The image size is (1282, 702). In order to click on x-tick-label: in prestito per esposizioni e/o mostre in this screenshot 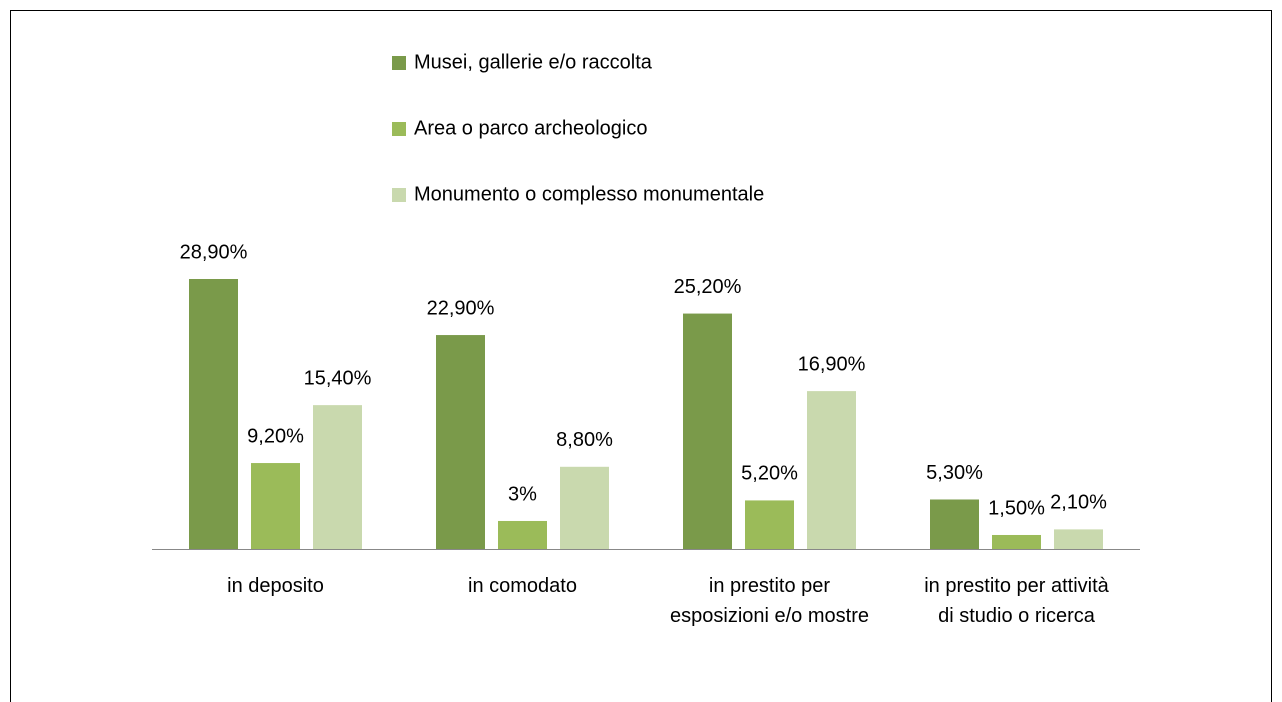, I will do `click(769, 601)`.